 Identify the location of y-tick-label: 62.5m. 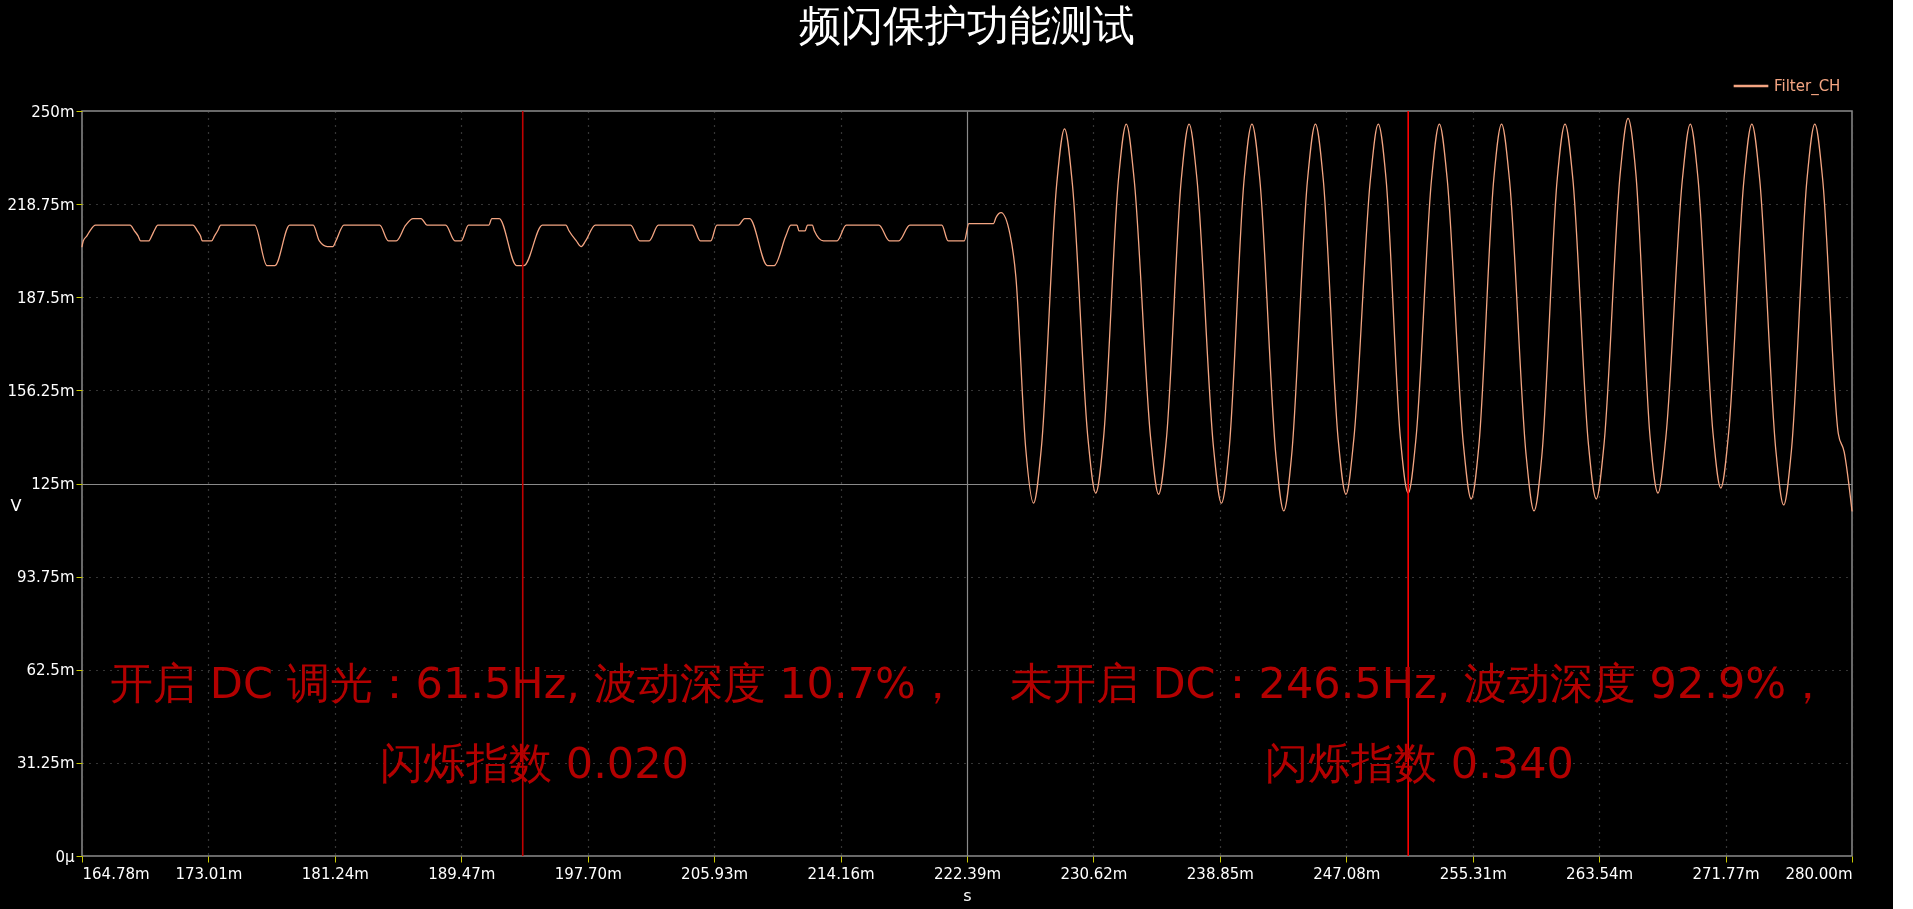
(50, 670).